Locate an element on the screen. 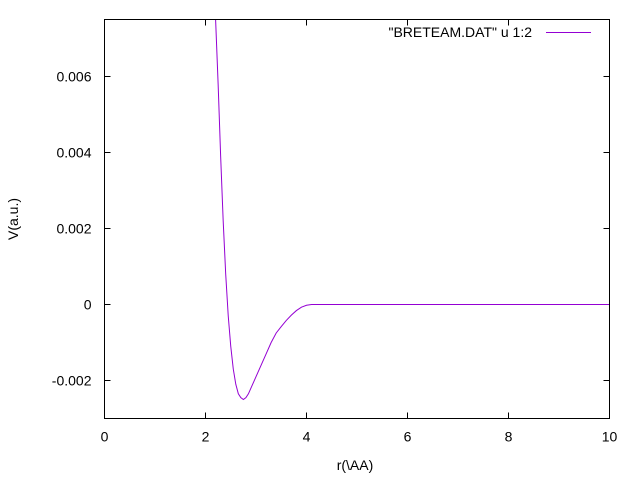  x-tick-label: 10 is located at coordinates (610, 437).